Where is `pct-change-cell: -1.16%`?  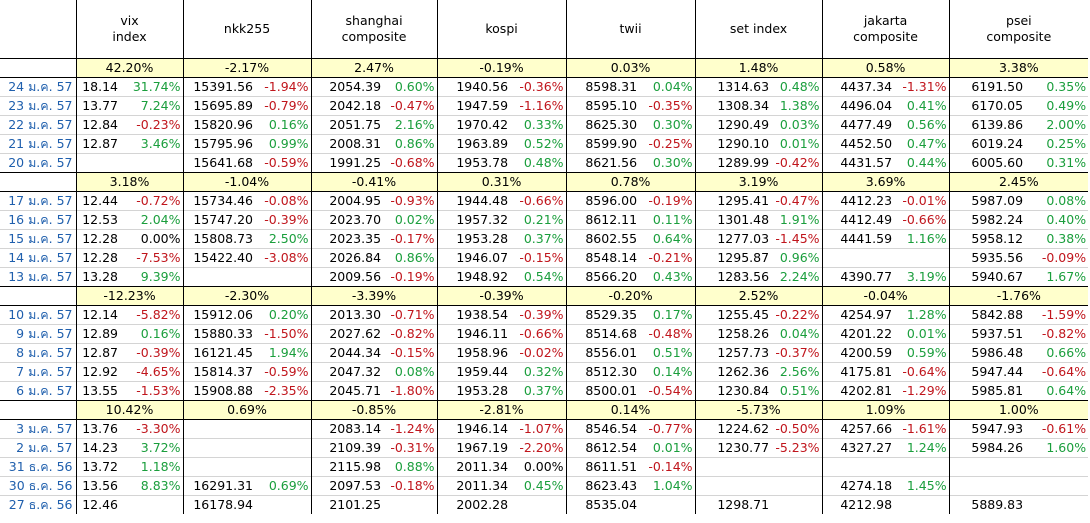
pct-change-cell: -1.16% is located at coordinates (538, 106).